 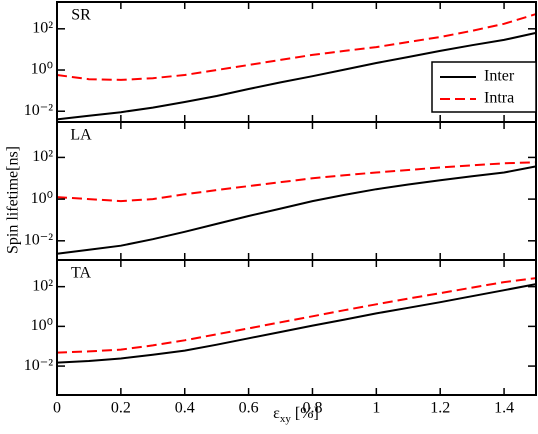 I want to click on legend-box, so click(x=484, y=87).